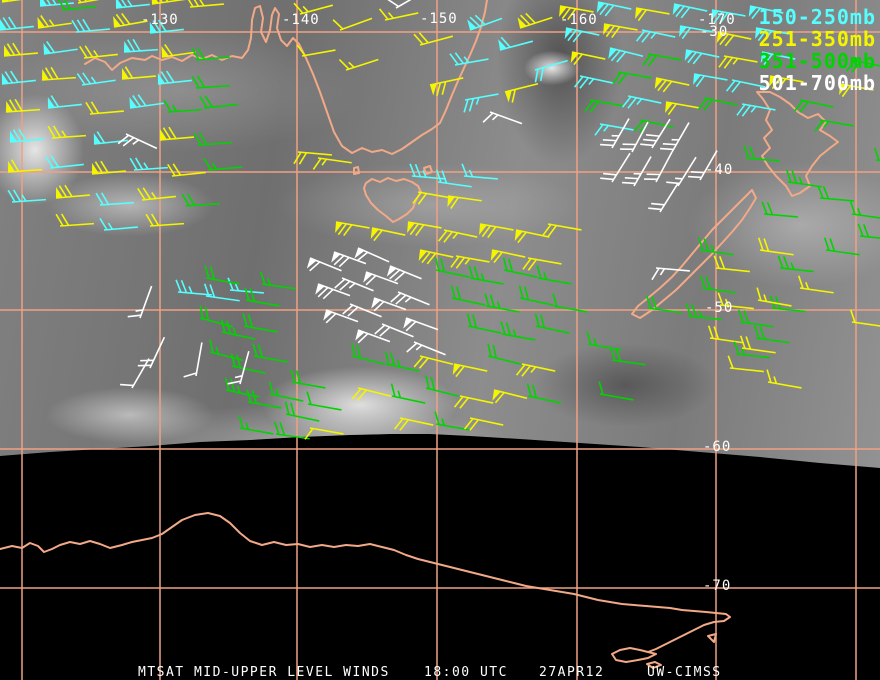 The width and height of the screenshot is (880, 680). What do you see at coordinates (160, 20) in the screenshot?
I see `longitude-label: -130` at bounding box center [160, 20].